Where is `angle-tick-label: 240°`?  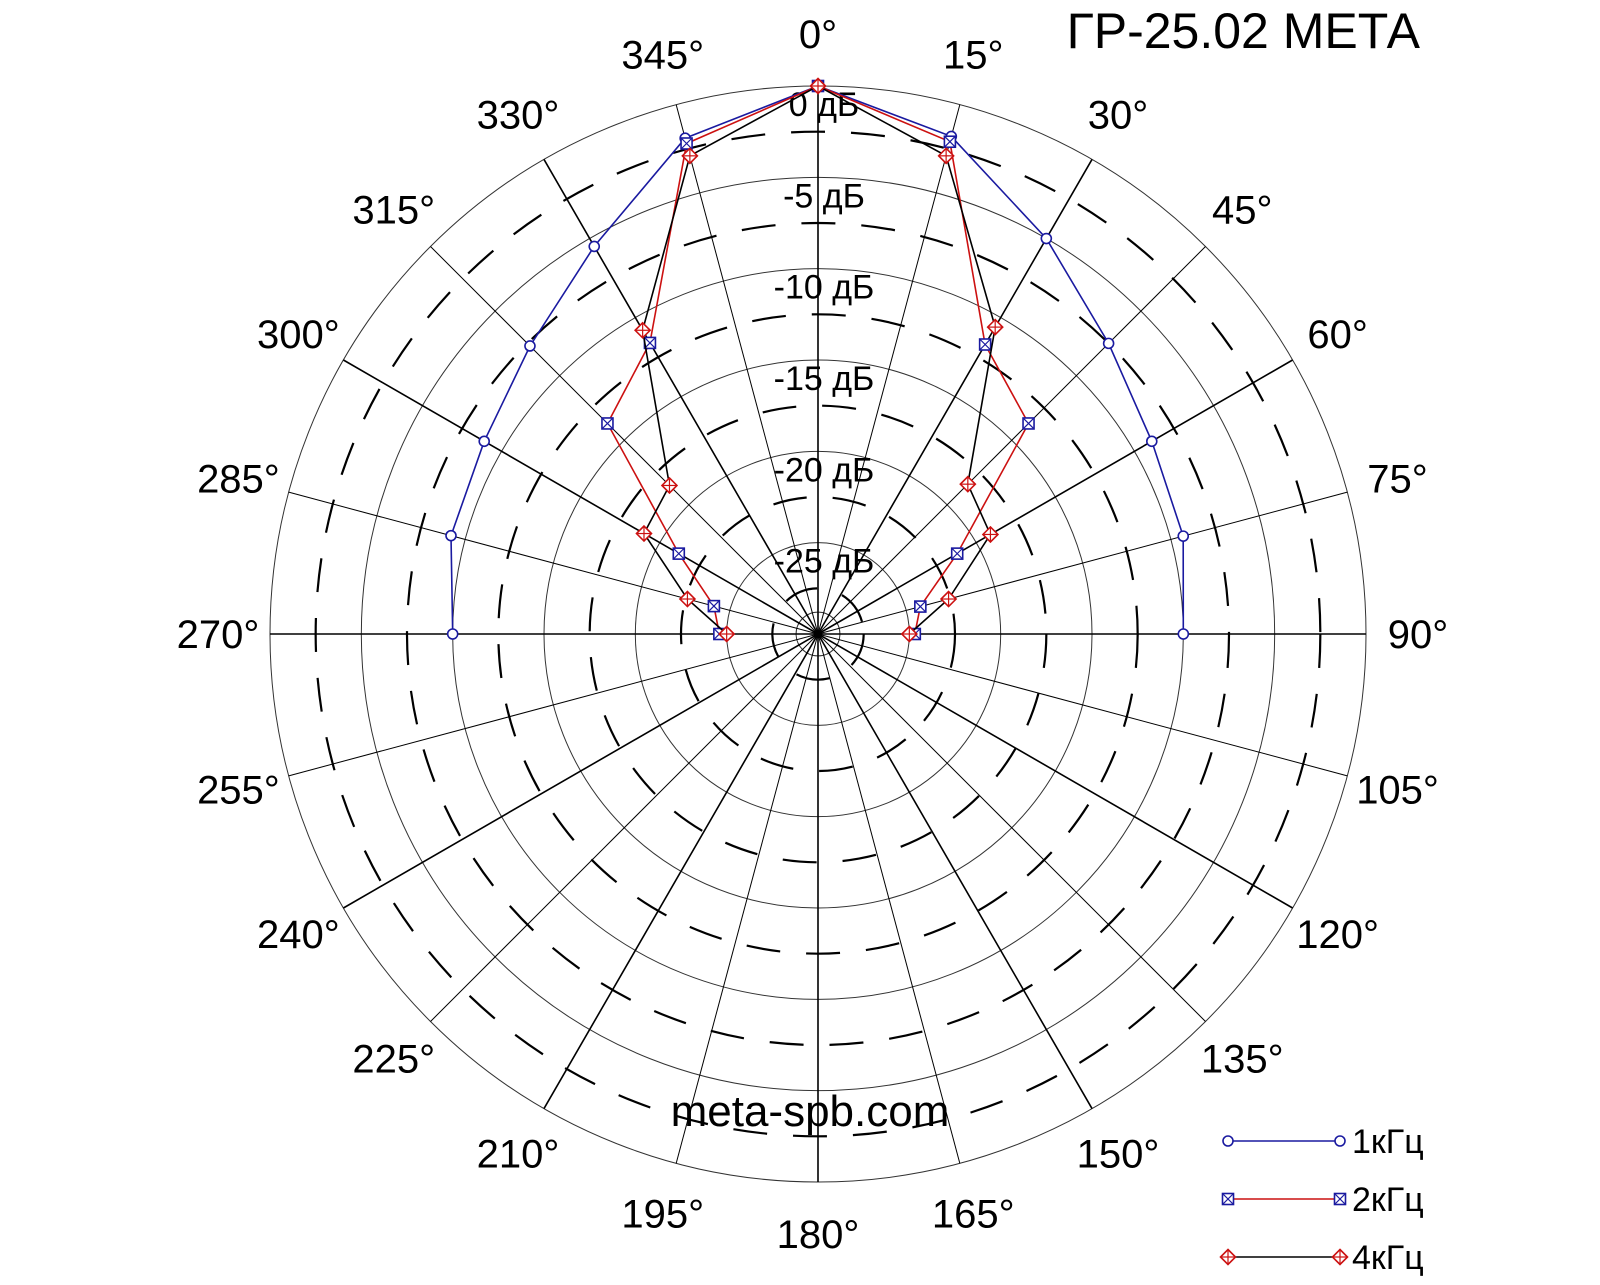 angle-tick-label: 240° is located at coordinates (298, 935).